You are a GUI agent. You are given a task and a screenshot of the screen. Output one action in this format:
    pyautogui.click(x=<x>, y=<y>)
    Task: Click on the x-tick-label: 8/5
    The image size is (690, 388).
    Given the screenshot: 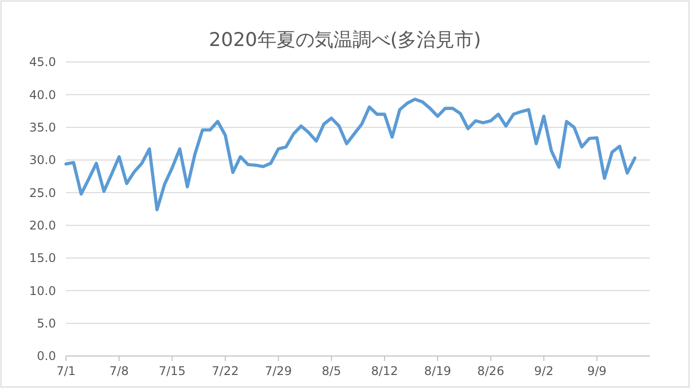 What is the action you would take?
    pyautogui.click(x=332, y=371)
    